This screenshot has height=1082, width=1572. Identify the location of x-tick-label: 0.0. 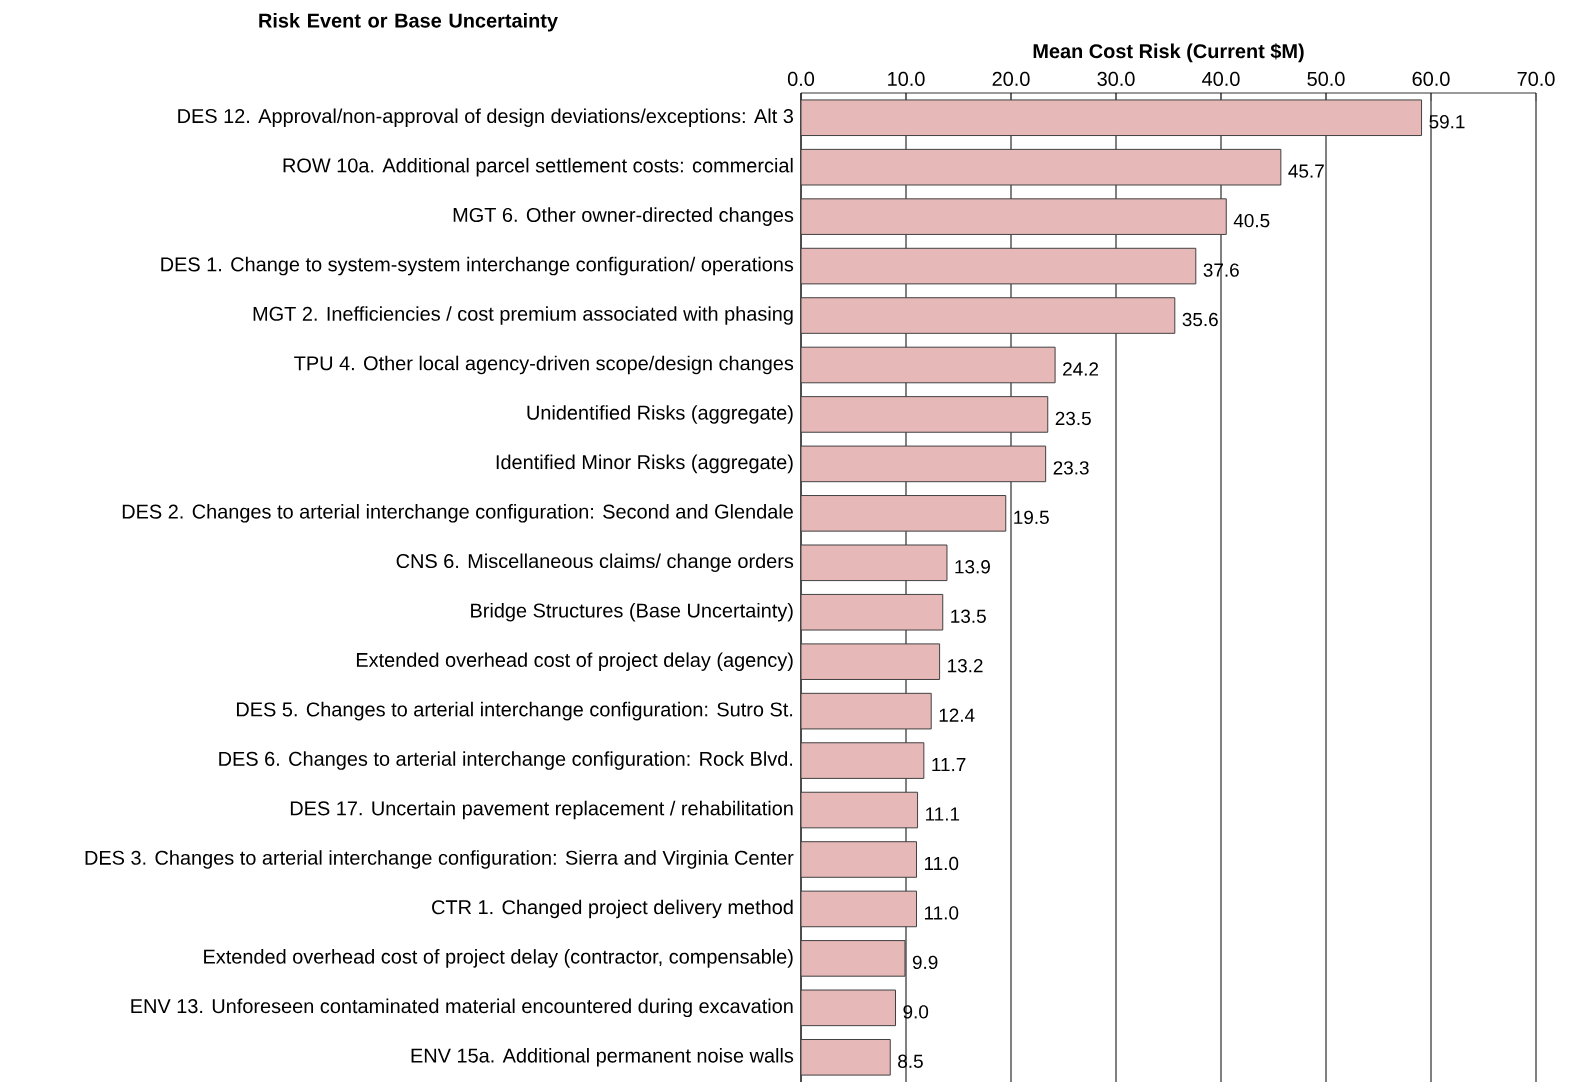
(801, 78).